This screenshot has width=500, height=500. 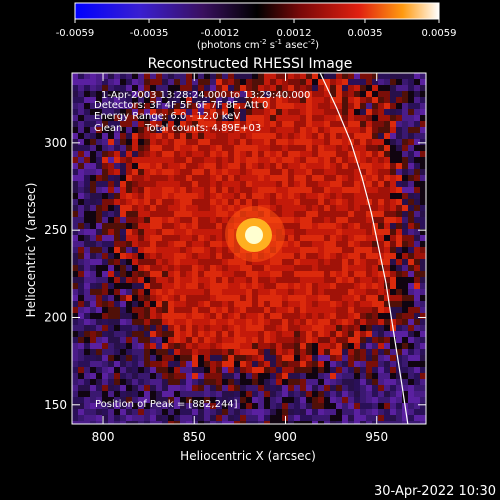 I want to click on x-tick-label: 950, so click(x=376, y=437).